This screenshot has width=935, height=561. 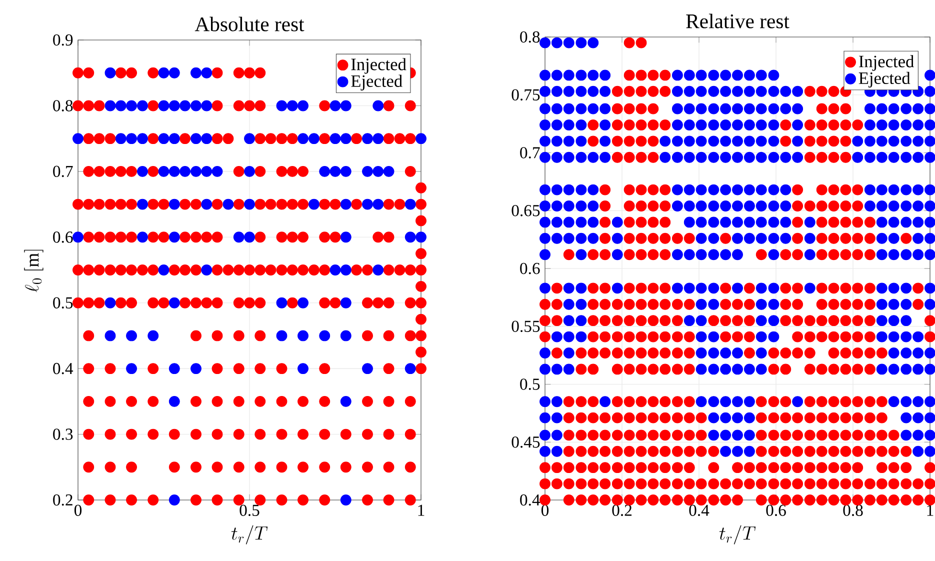 What do you see at coordinates (62, 500) in the screenshot?
I see `y-tick-label: 0.2` at bounding box center [62, 500].